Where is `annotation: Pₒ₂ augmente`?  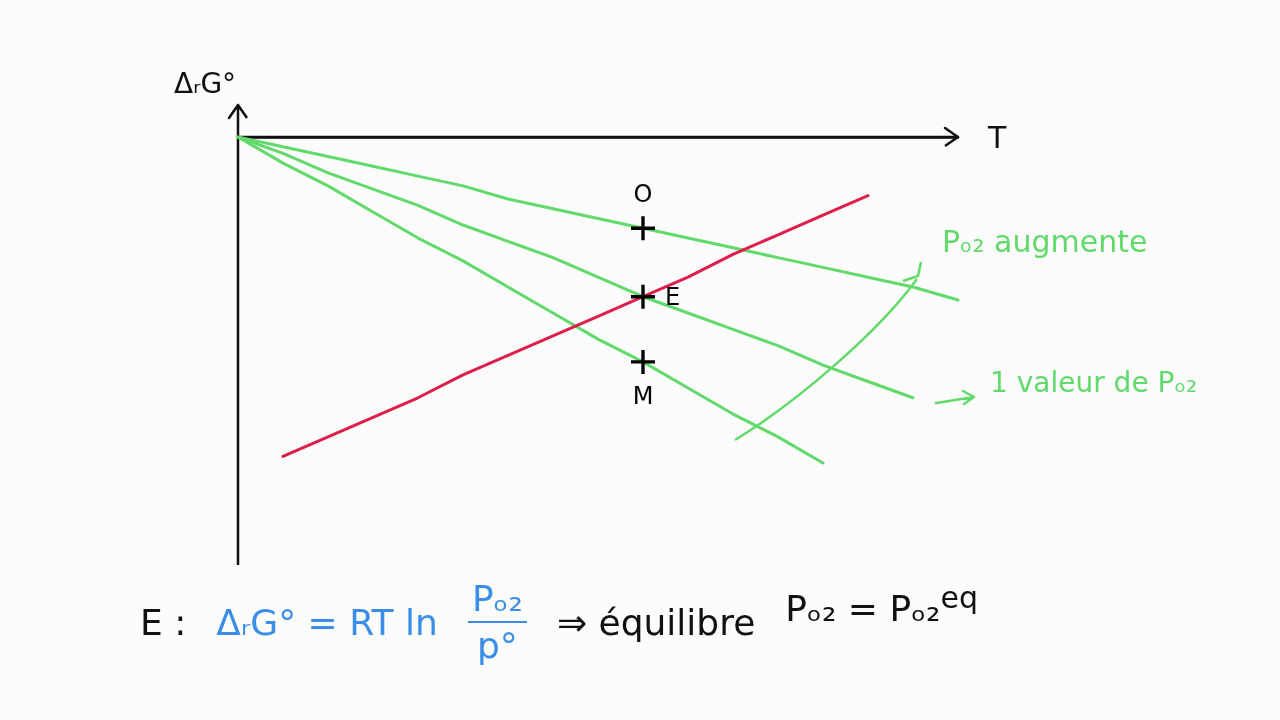 annotation: Pₒ₂ augmente is located at coordinates (1045, 241).